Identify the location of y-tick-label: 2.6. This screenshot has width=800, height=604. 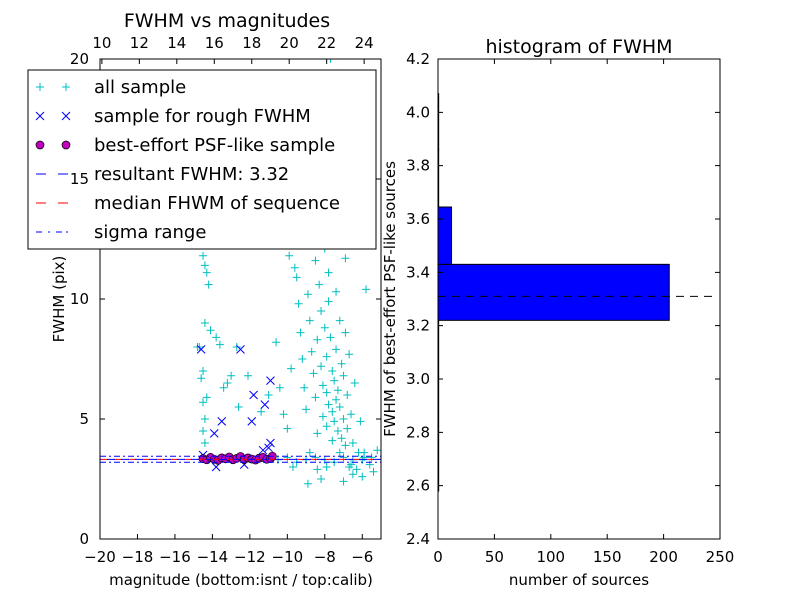
(418, 486).